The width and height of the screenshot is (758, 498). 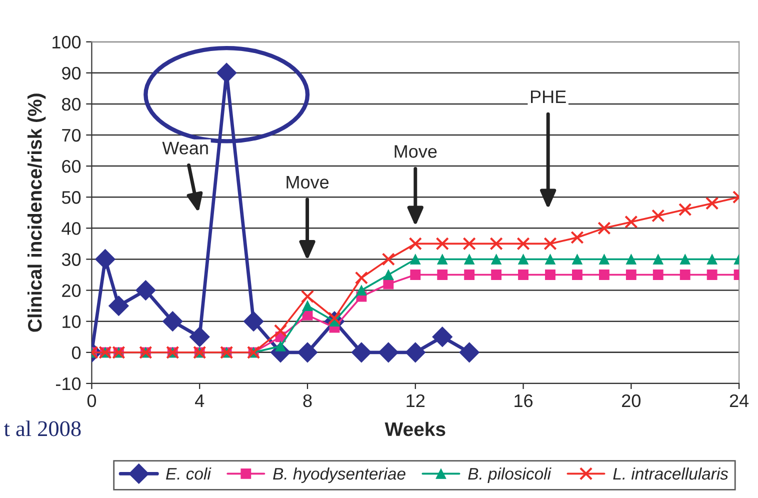 I want to click on x-tick-label: 20, so click(x=631, y=401).